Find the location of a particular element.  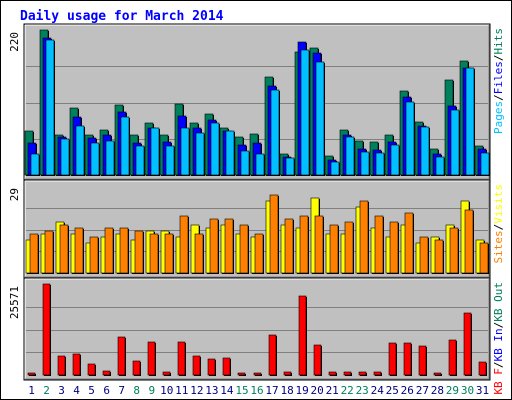

x-tick-label-day-9: 9 is located at coordinates (151, 390).